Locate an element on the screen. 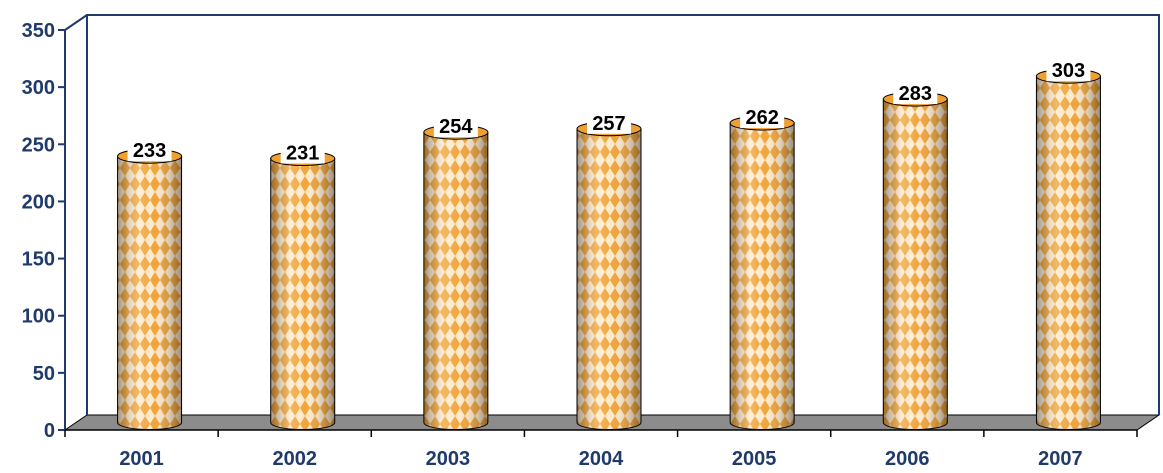  data-label: 254 is located at coordinates (455, 126).